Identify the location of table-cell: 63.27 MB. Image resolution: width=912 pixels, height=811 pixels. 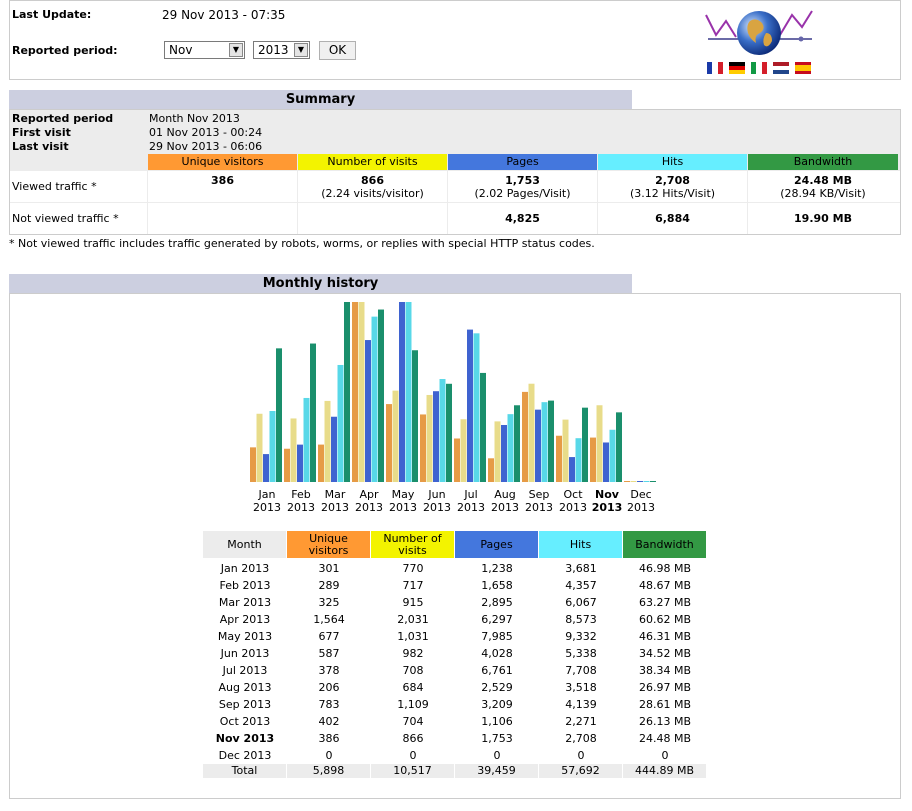
(665, 602).